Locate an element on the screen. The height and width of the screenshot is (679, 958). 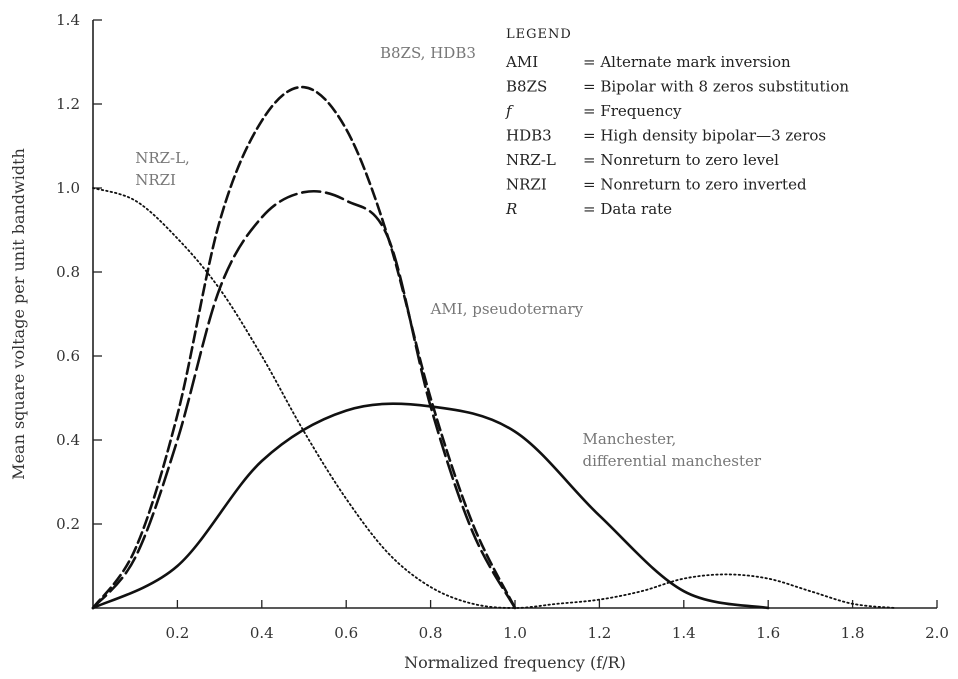
y-tick-label: 1.4 is located at coordinates (68, 20).